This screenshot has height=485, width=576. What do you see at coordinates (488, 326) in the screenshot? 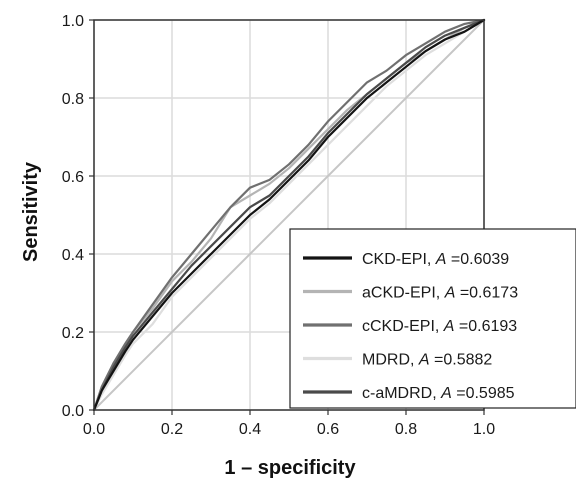
I see `legend-auc-value: =0.6193` at bounding box center [488, 326].